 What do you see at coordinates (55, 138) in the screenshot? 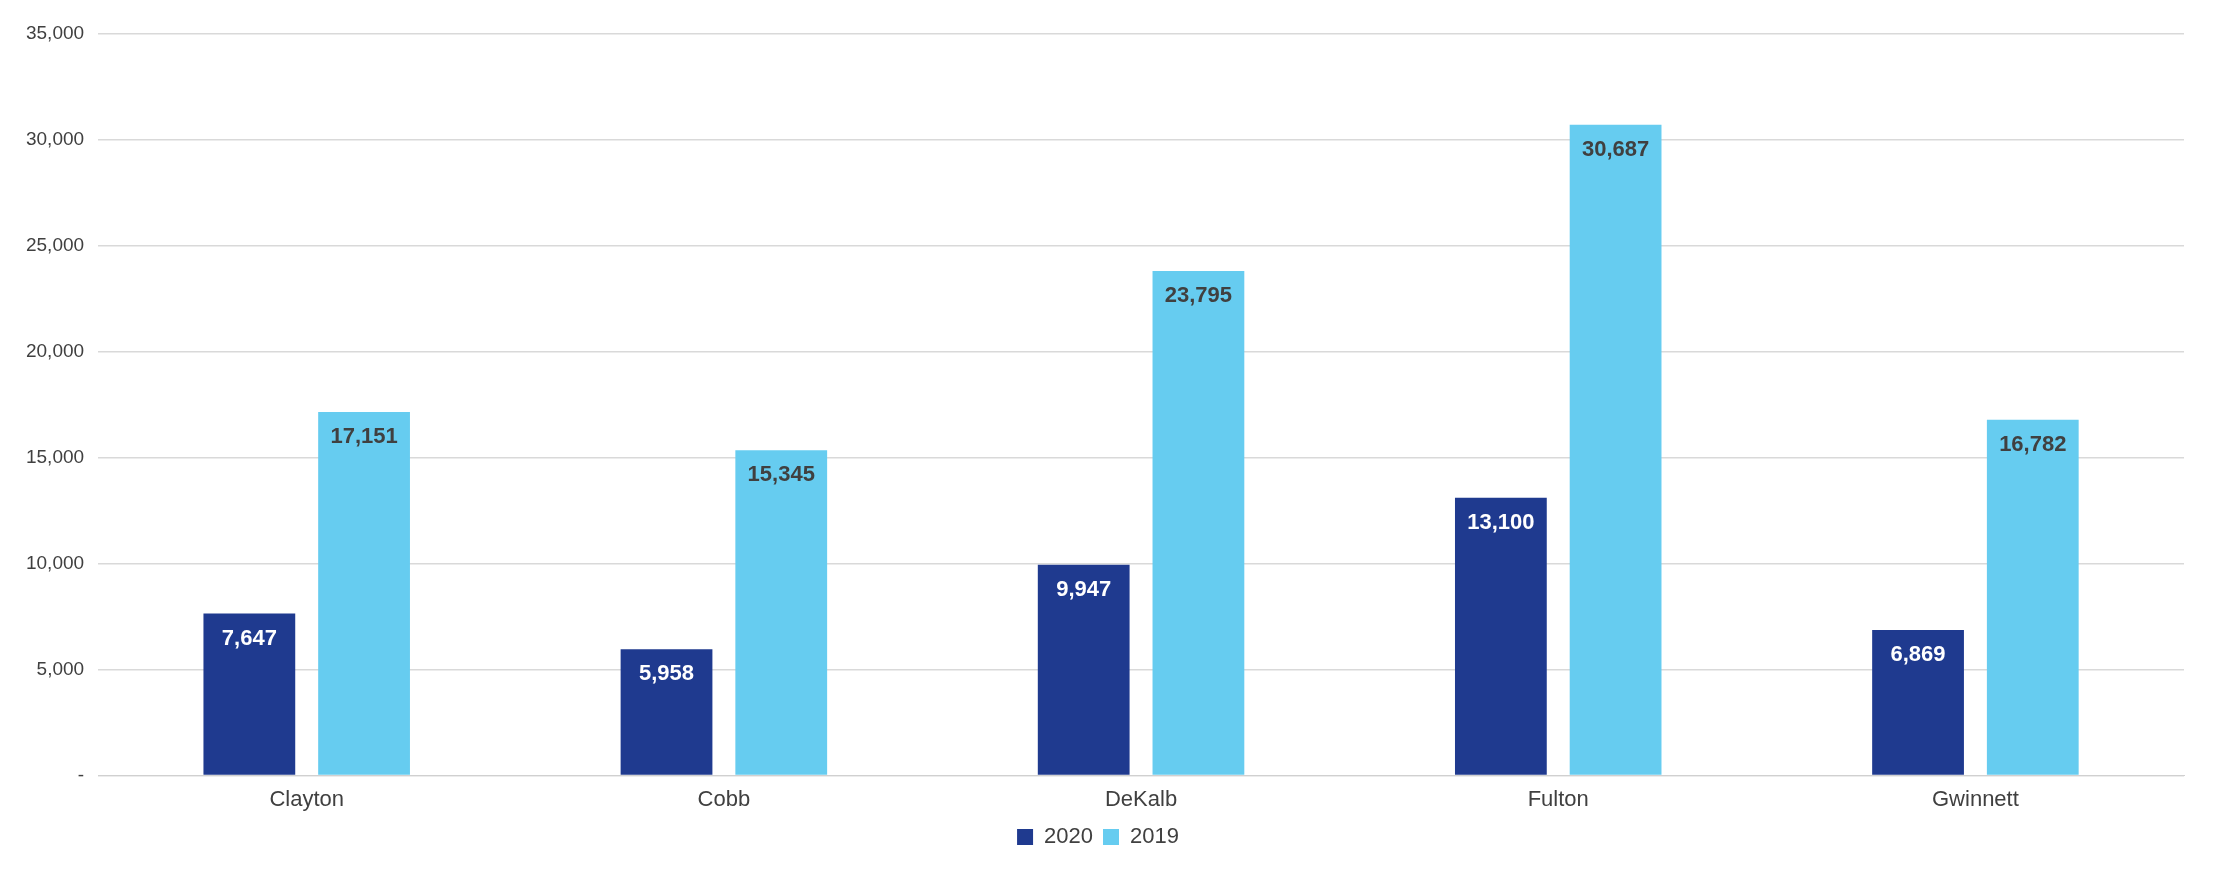
I see `y-tick-label: 30,000` at bounding box center [55, 138].